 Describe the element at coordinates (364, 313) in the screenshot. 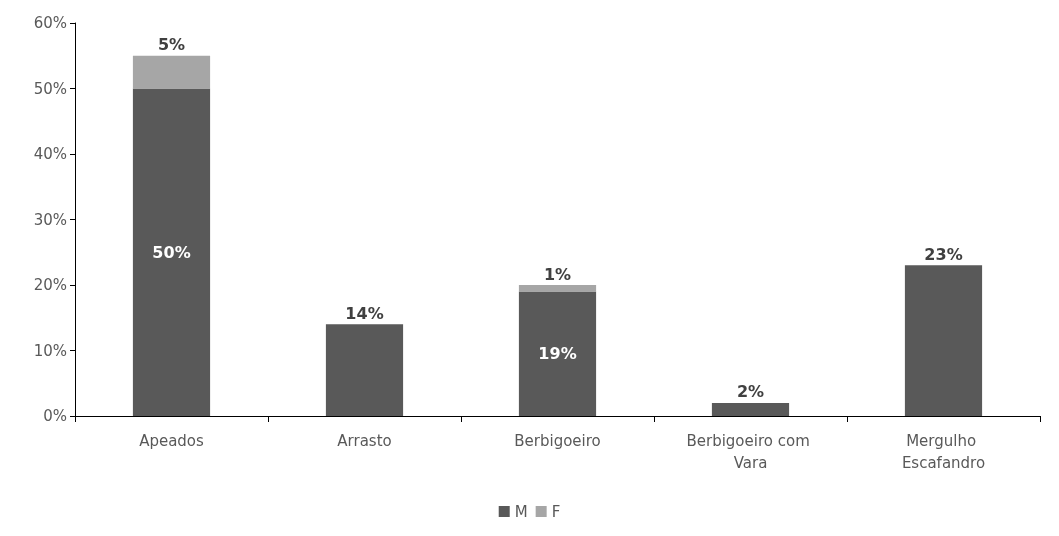

I see `data-label: 14%` at that location.